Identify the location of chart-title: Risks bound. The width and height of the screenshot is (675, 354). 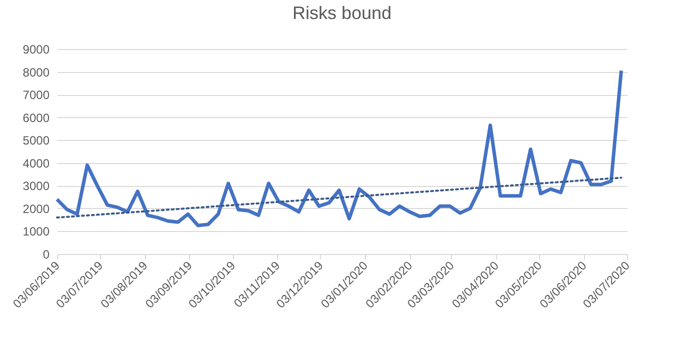
(342, 13).